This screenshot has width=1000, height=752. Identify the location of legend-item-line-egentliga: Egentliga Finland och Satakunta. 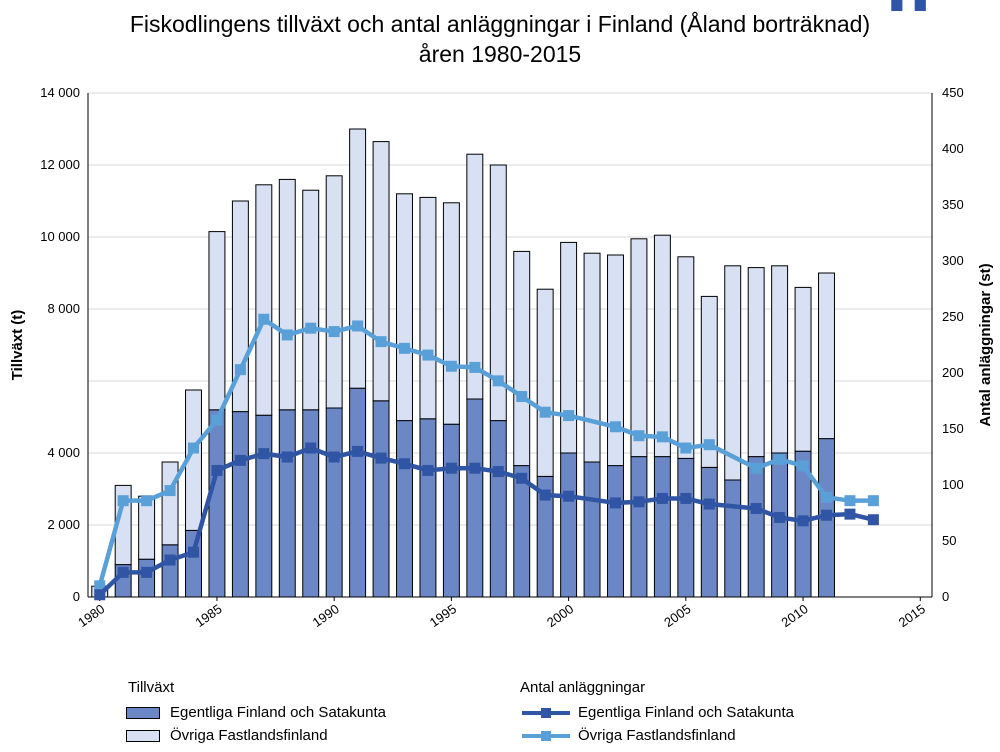
(658, 712).